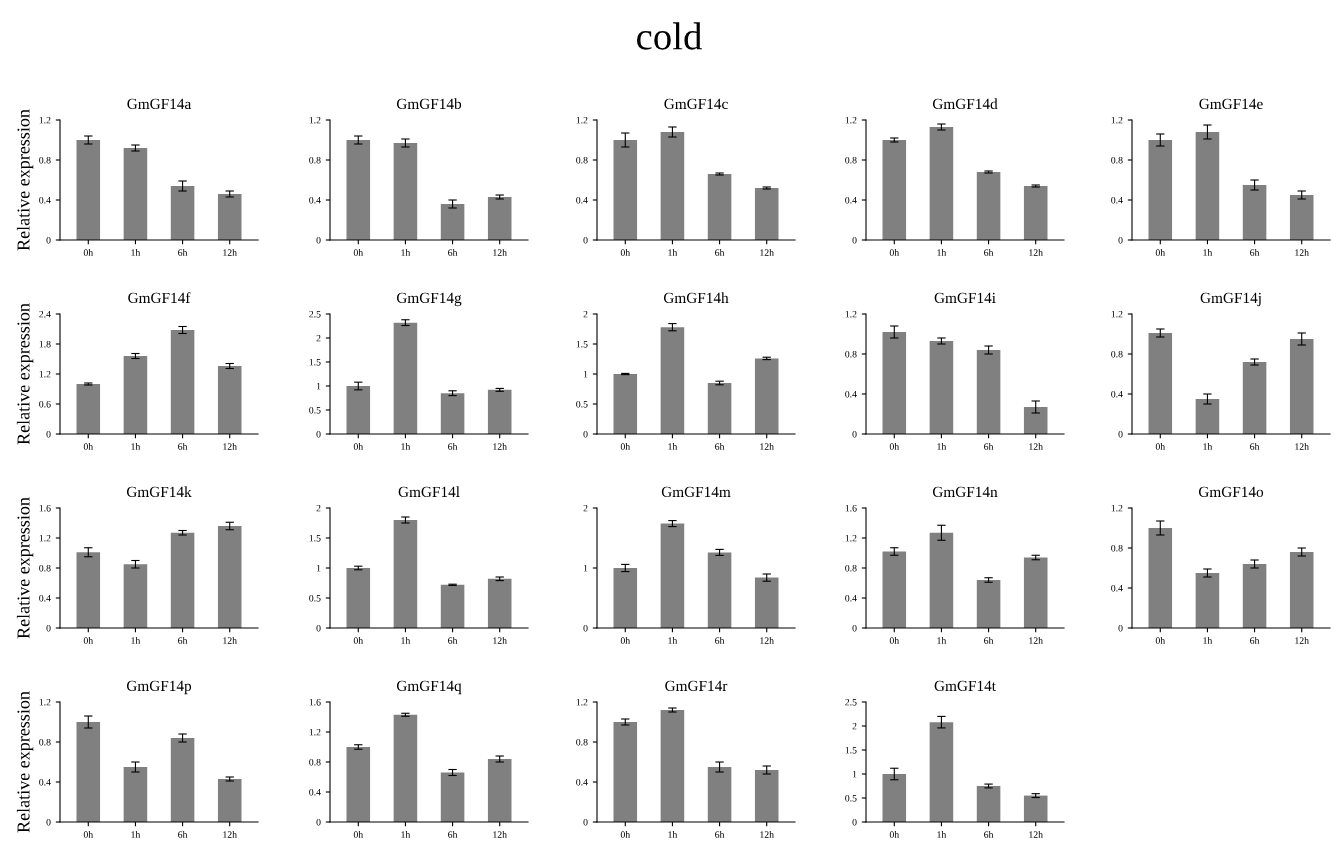  Describe the element at coordinates (851, 702) in the screenshot. I see `y-tick-label: 2.5` at that location.